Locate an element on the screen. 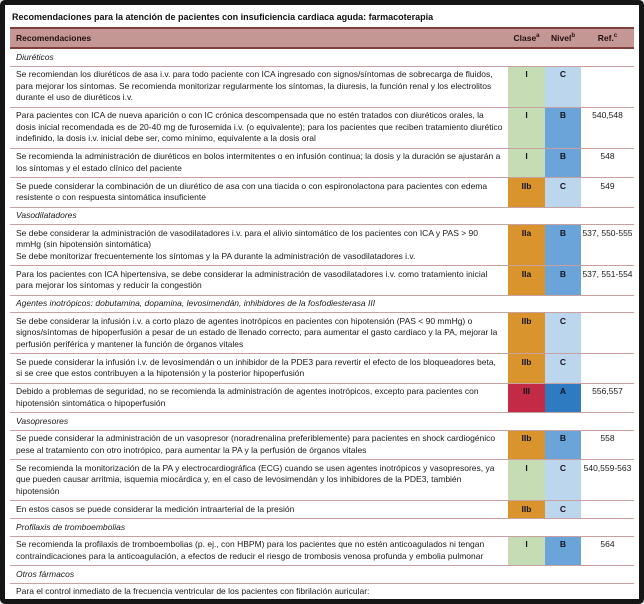  column-header-recomendaciones: Recomendaciones is located at coordinates (259, 38).